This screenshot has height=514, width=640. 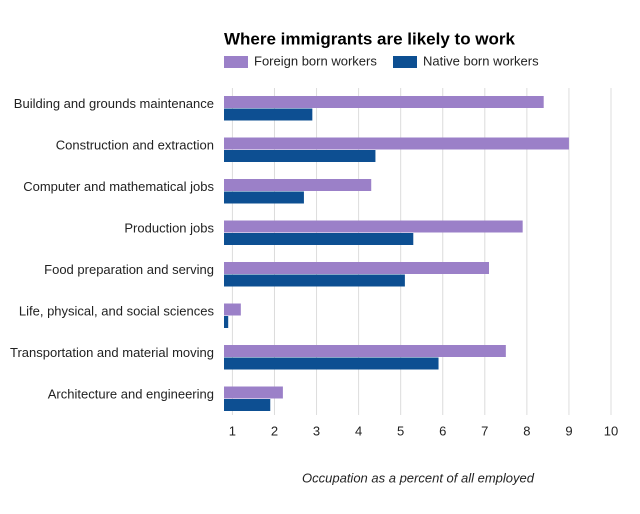 What do you see at coordinates (418, 477) in the screenshot?
I see `x-axis-title: Occupation as a percent of all employed` at bounding box center [418, 477].